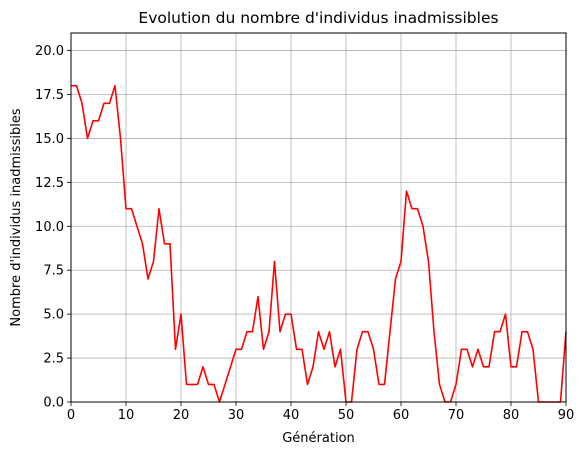 The height and width of the screenshot is (455, 584). What do you see at coordinates (53, 359) in the screenshot?
I see `y-tick-label: 2.5` at bounding box center [53, 359].